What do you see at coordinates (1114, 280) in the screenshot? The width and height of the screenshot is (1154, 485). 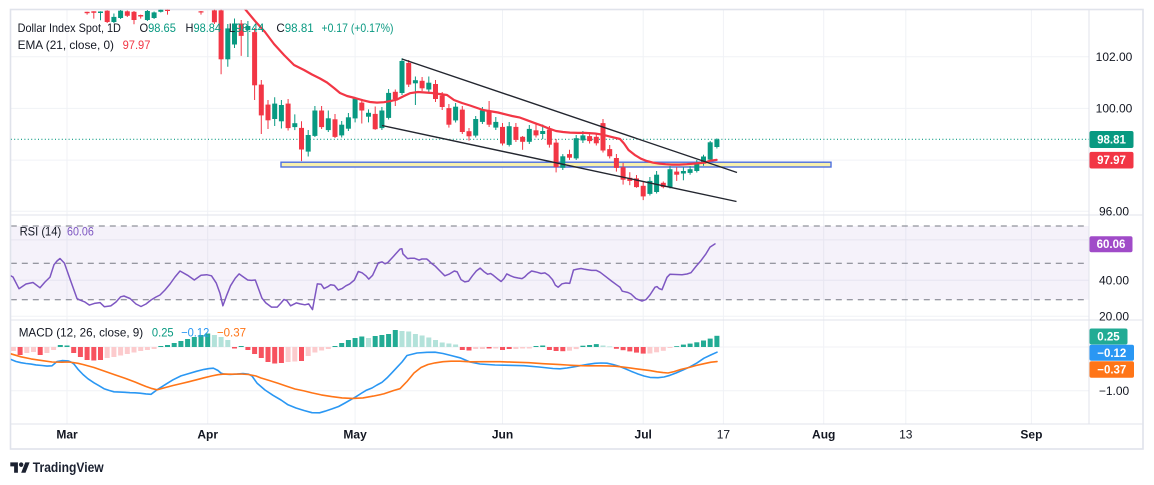 I see `svg-text: 40.00` at bounding box center [1114, 280].